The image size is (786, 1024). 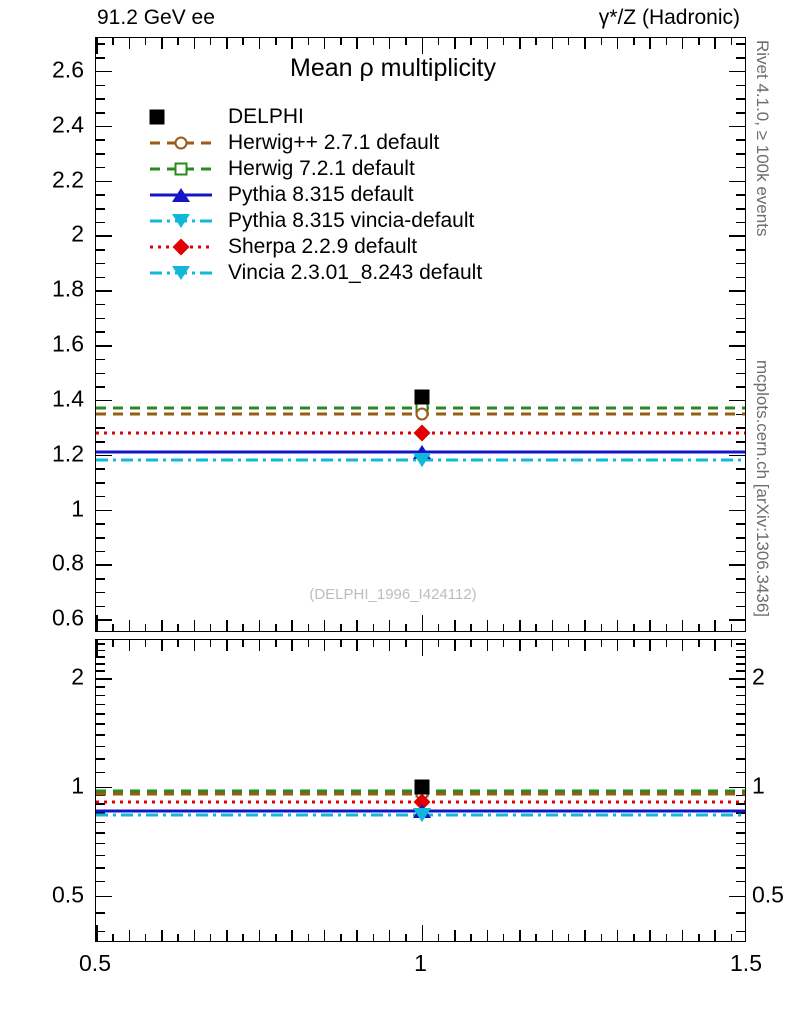 I want to click on y-axis-tick-label: 1, so click(x=77, y=508).